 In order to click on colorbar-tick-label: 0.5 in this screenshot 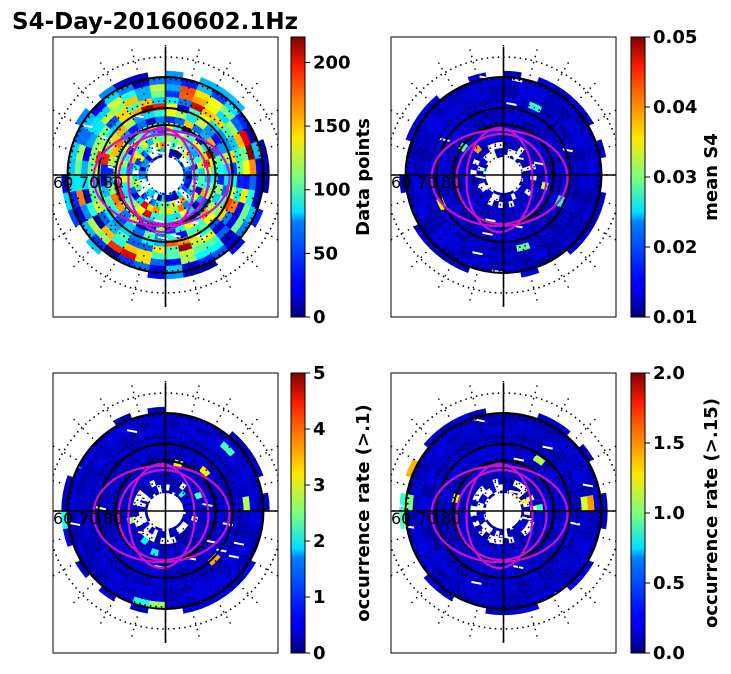, I will do `click(669, 583)`.